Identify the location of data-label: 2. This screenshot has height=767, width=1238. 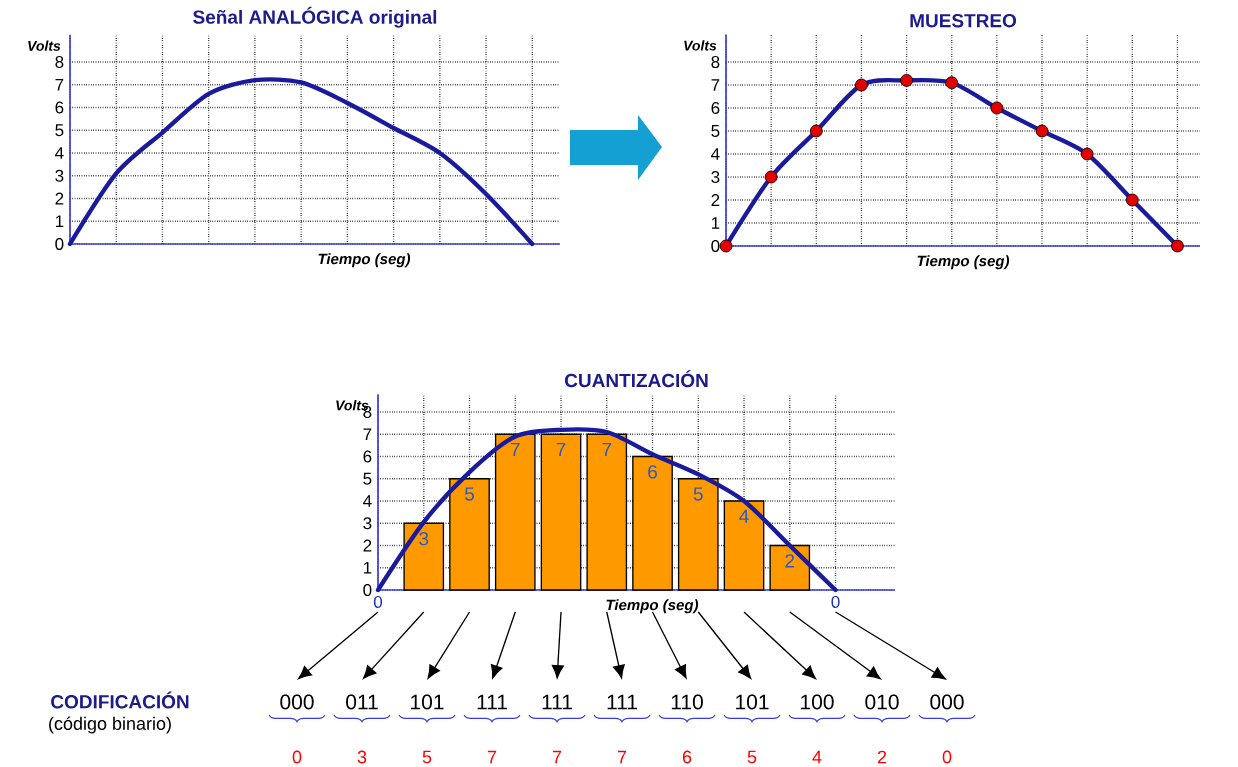
(790, 561).